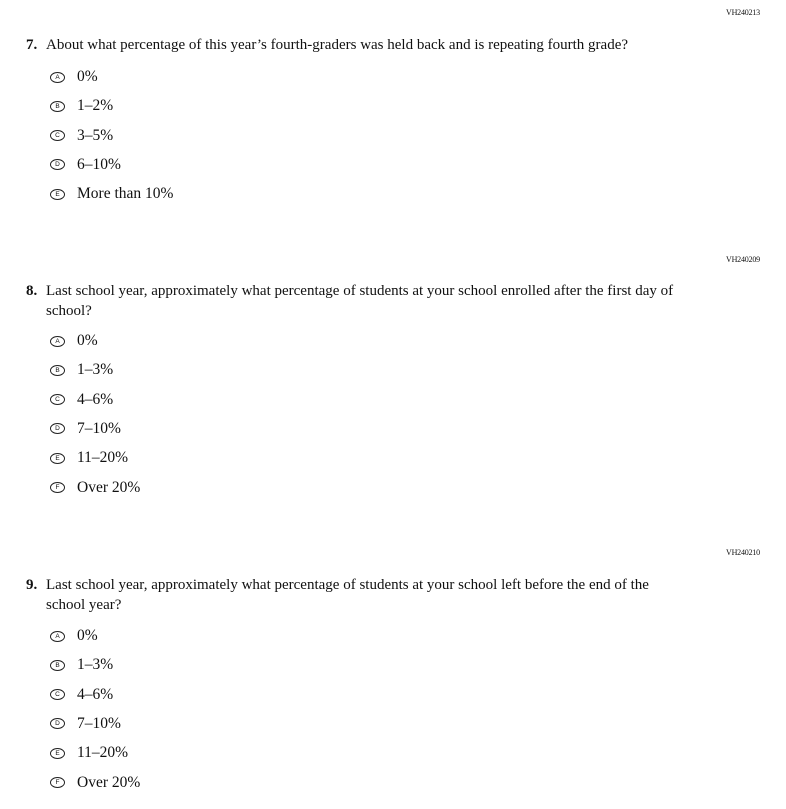 This screenshot has width=786, height=809. I want to click on answer-label: 6–10%, so click(99, 164).